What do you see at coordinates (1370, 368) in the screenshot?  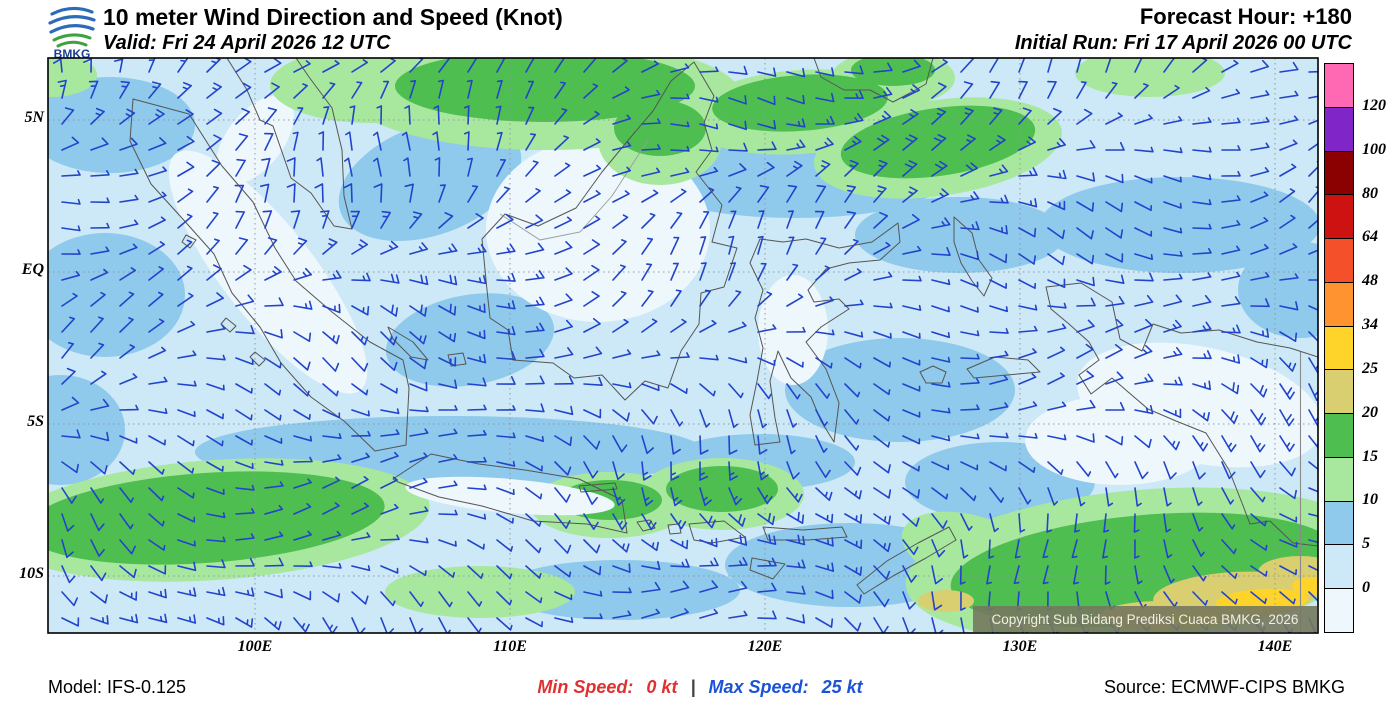 I see `colorbar-tick-label: 25` at bounding box center [1370, 368].